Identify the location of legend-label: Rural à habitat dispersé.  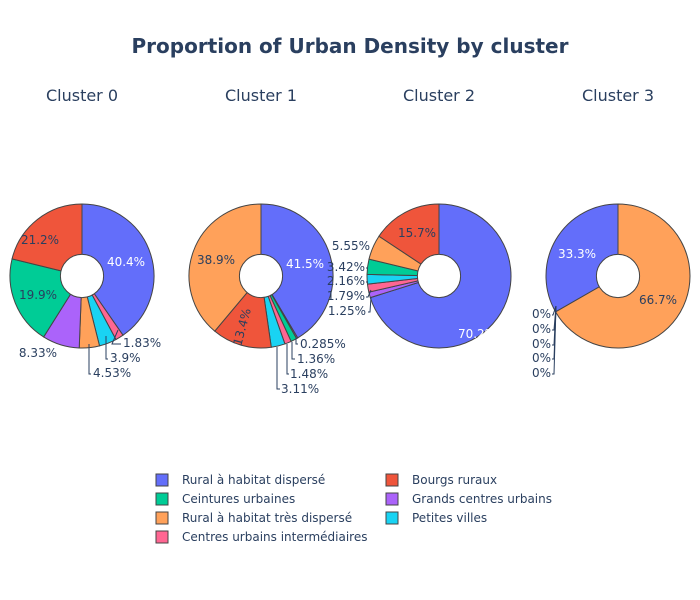
(253, 480).